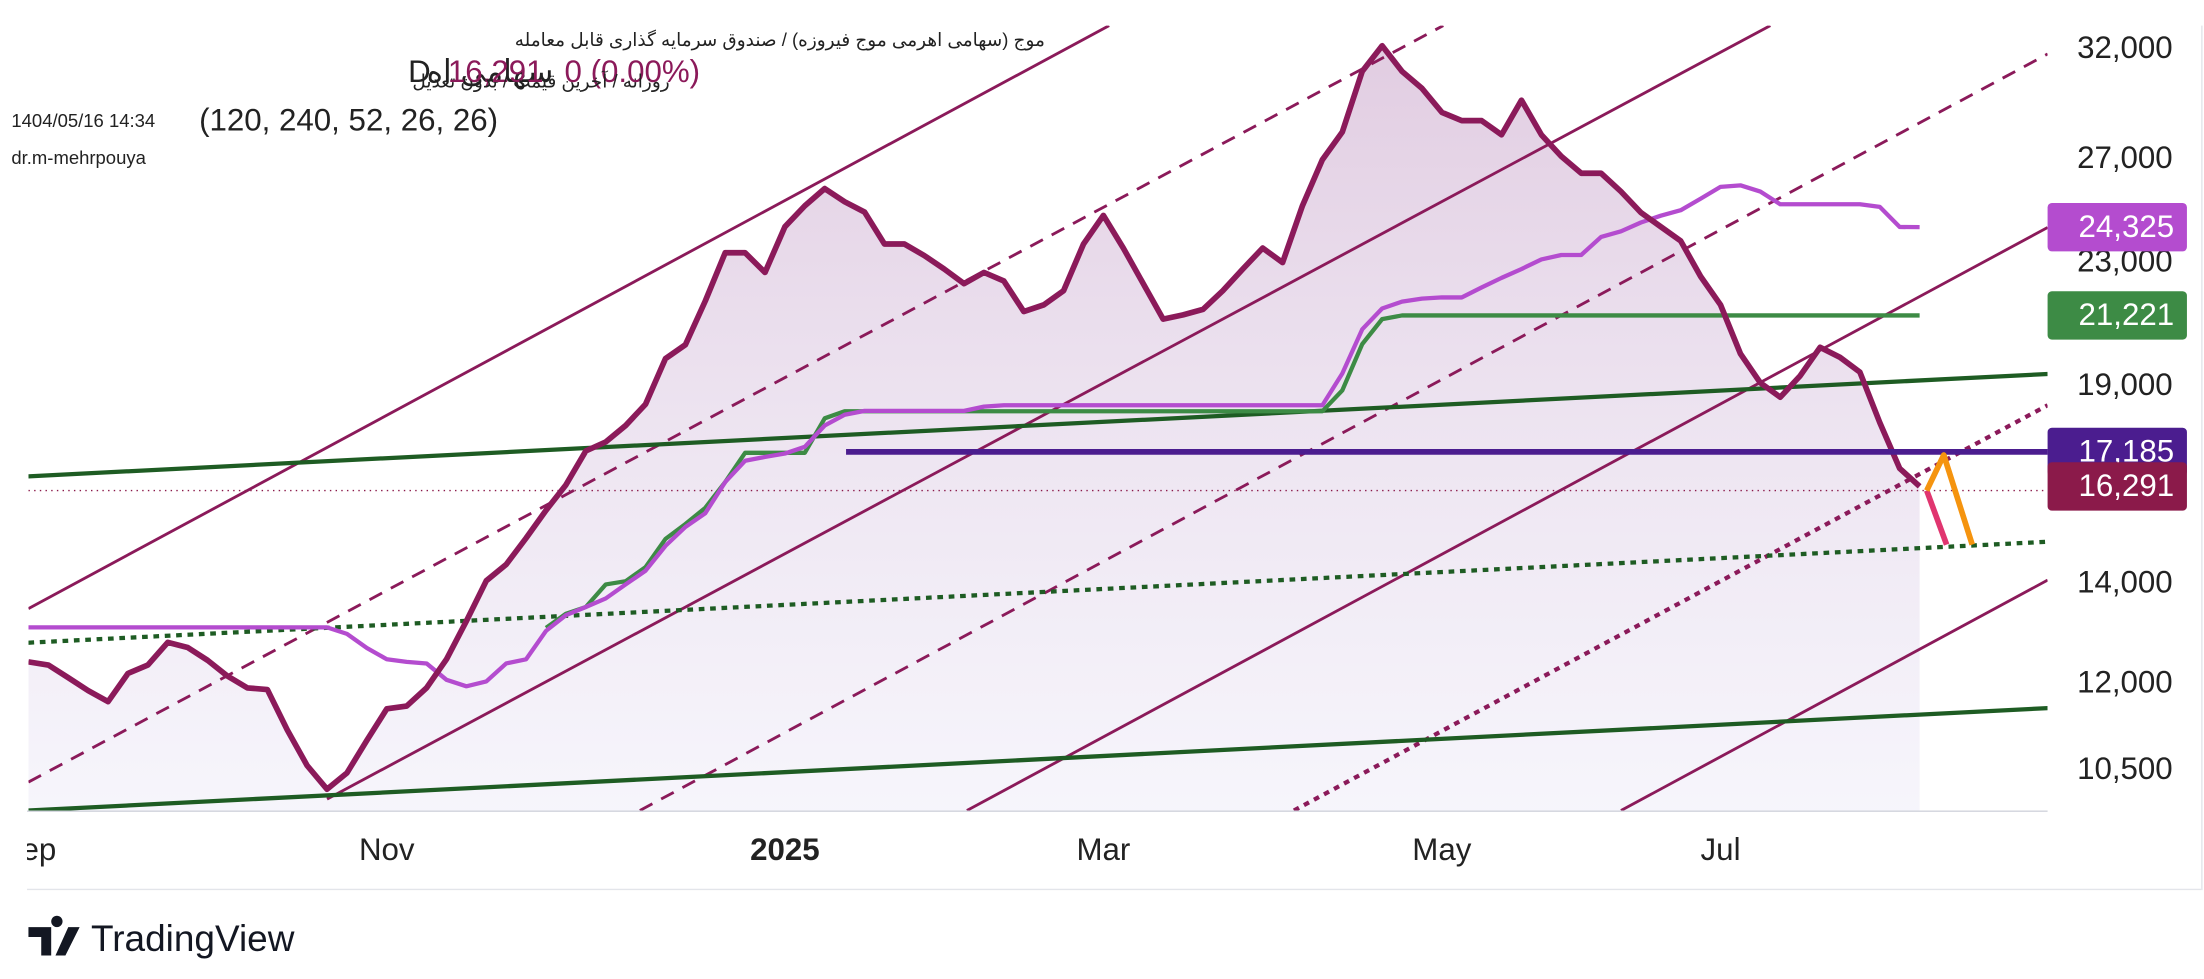 The height and width of the screenshot is (979, 2204). What do you see at coordinates (633, 71) in the screenshot?
I see `change: 0 (0.00%)` at bounding box center [633, 71].